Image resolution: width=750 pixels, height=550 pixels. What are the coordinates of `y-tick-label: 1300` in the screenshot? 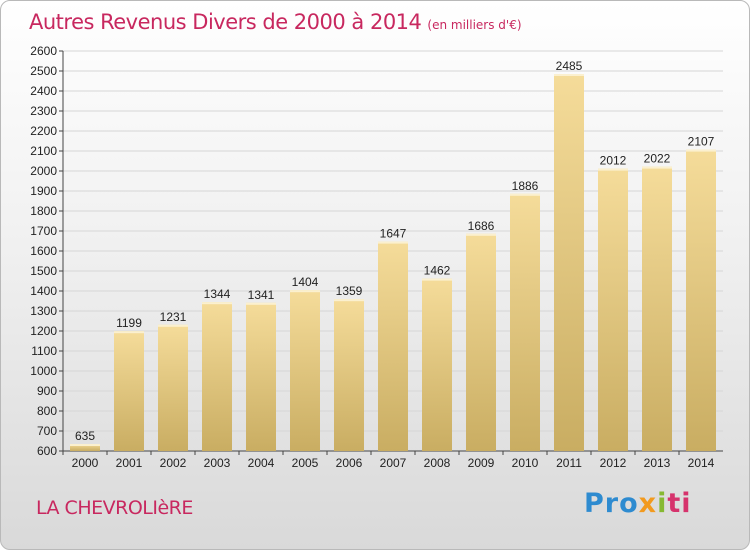 It's located at (43, 311).